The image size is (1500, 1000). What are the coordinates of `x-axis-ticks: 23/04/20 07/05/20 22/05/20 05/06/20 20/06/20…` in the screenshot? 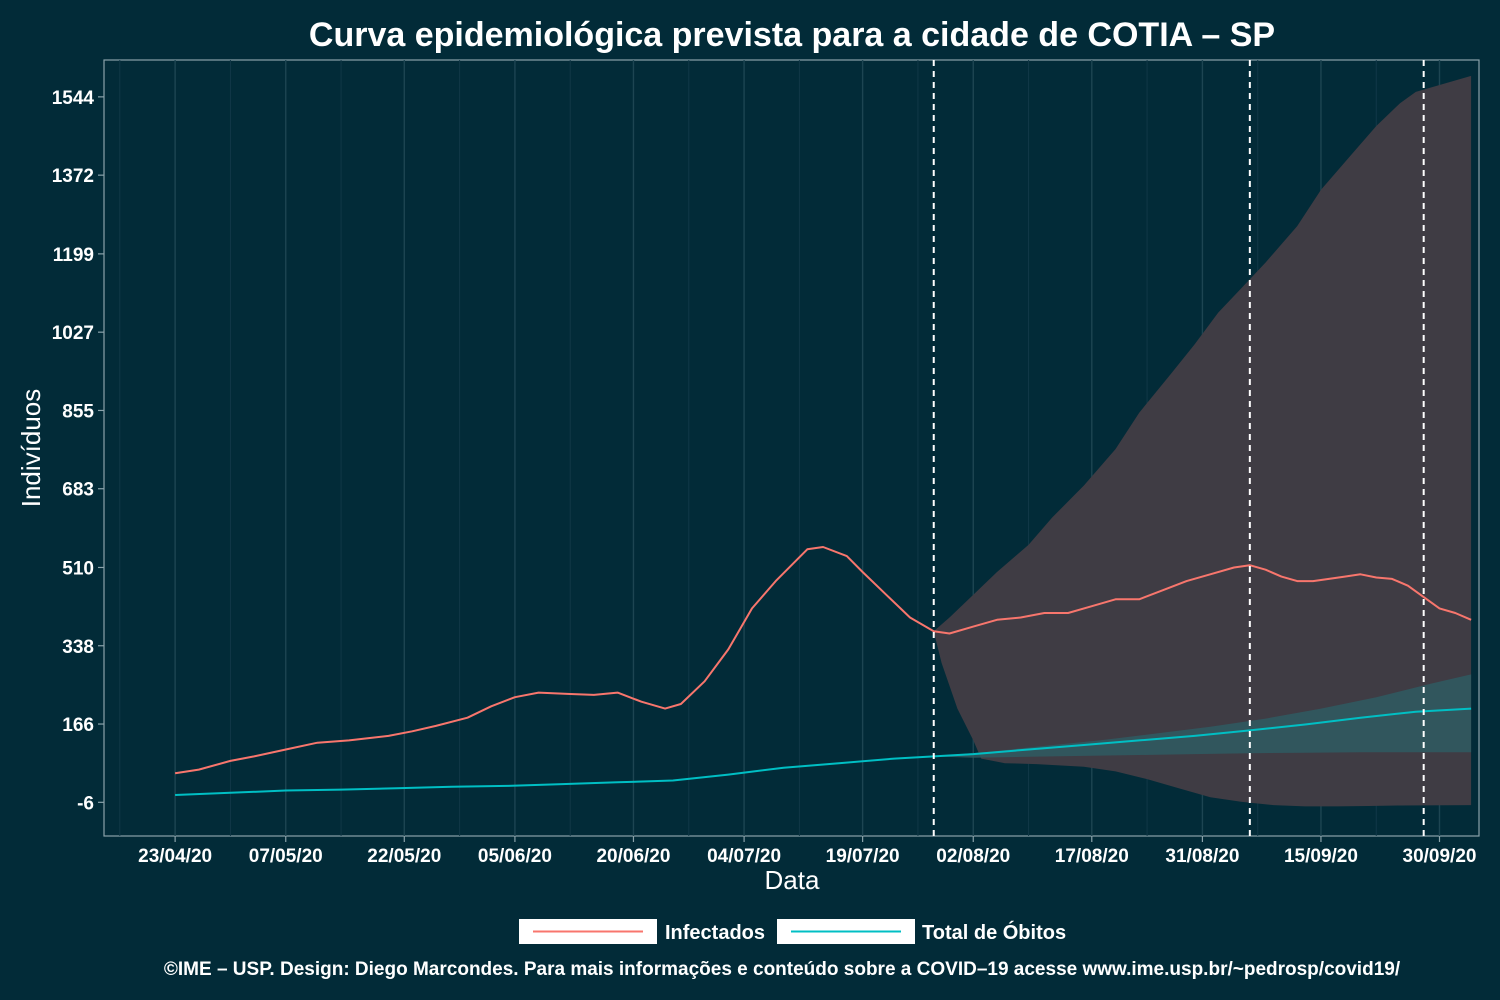 It's located at (807, 851).